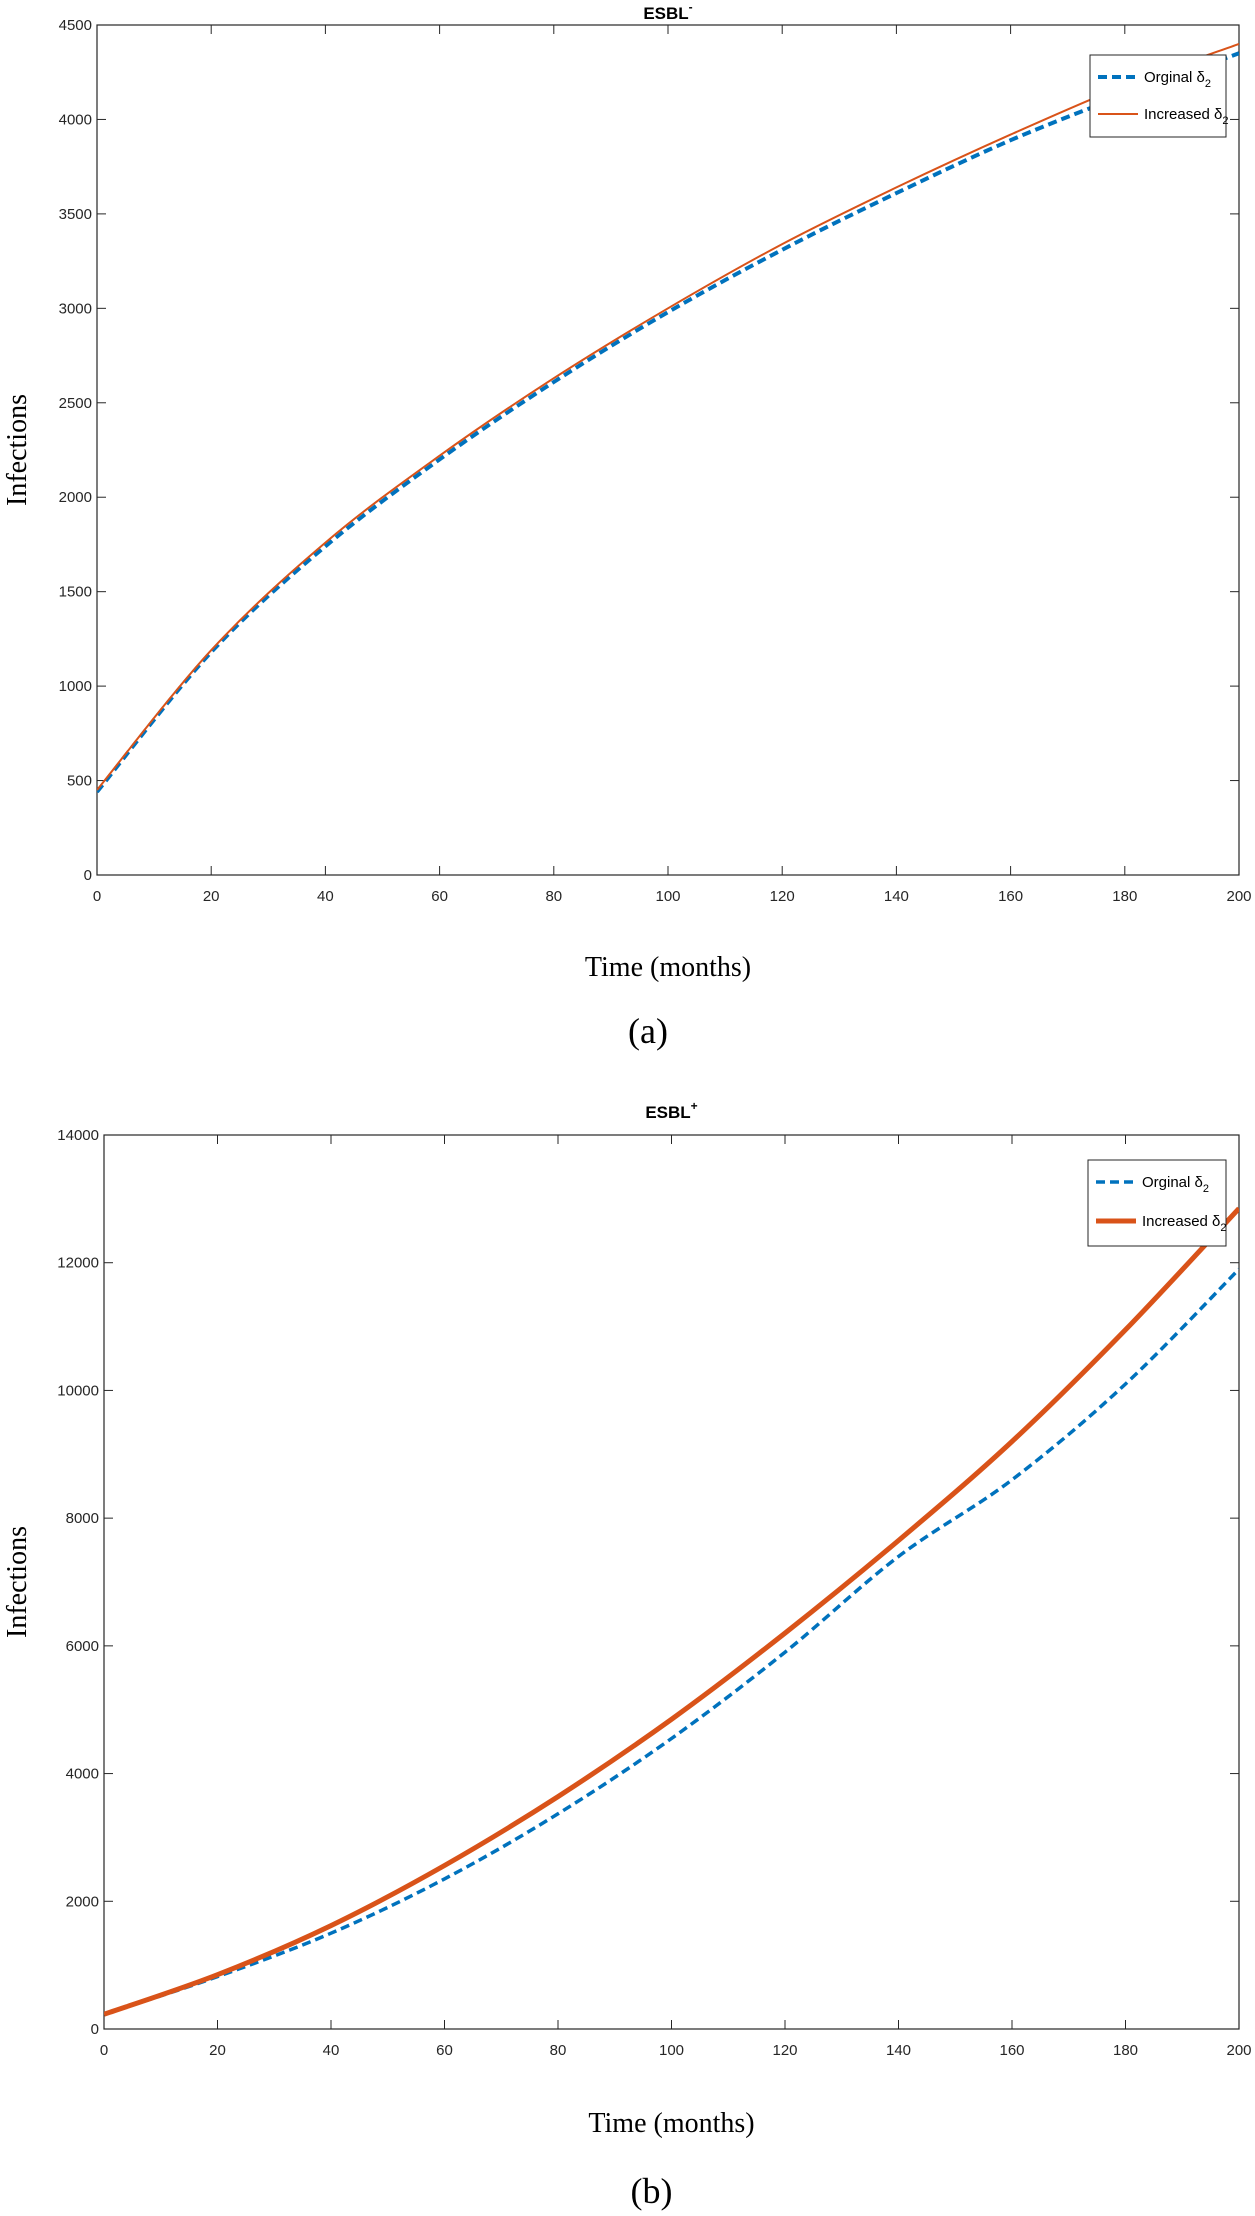 This screenshot has width=1255, height=2216. What do you see at coordinates (75, 686) in the screenshot?
I see `y-tick-label: 1000` at bounding box center [75, 686].